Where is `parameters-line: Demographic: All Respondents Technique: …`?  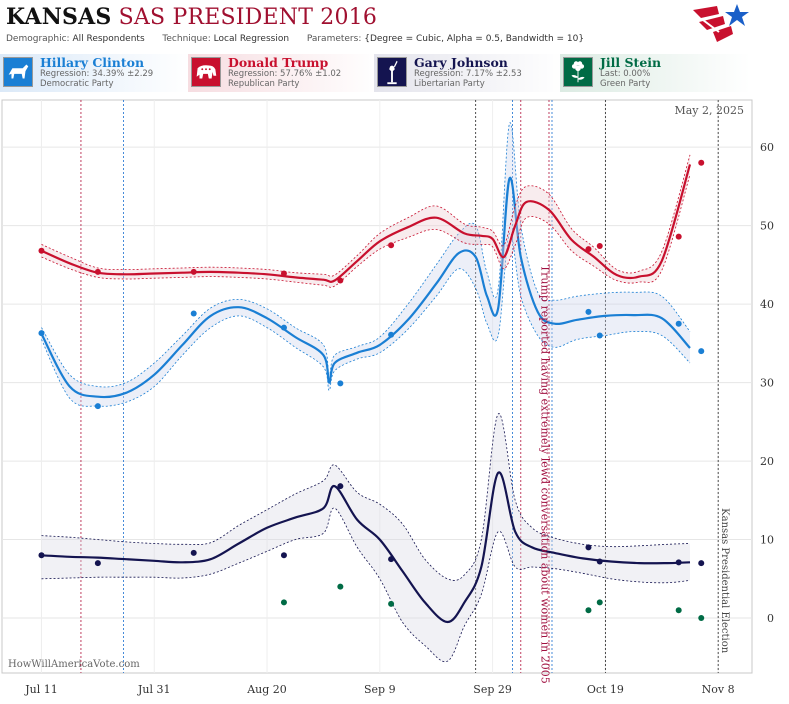 parameters-line: Demographic: All Respondents Technique: … is located at coordinates (295, 39).